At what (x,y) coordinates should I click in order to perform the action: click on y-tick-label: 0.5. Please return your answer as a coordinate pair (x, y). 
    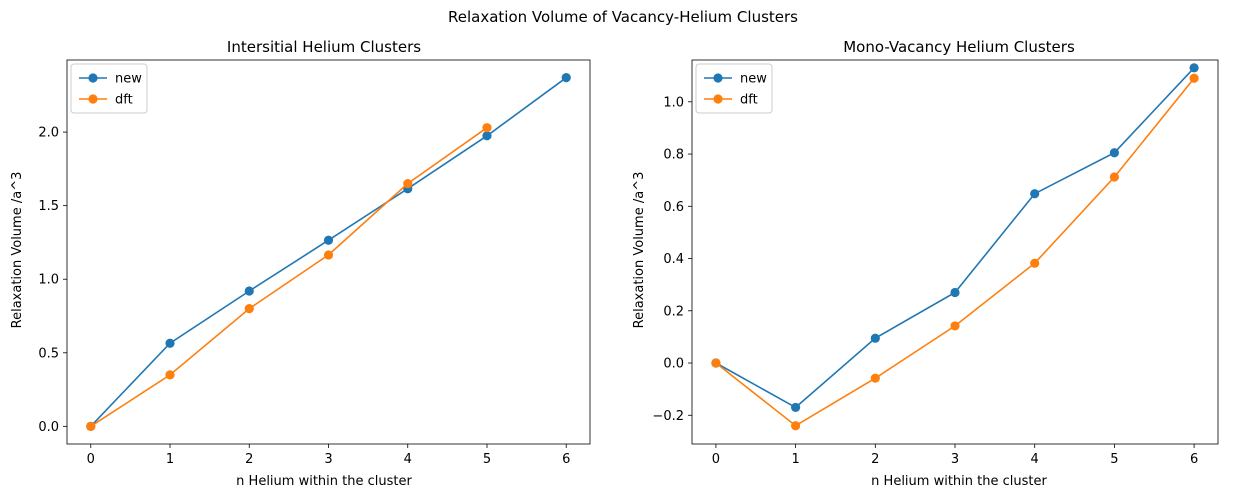
    Looking at the image, I should click on (48, 353).